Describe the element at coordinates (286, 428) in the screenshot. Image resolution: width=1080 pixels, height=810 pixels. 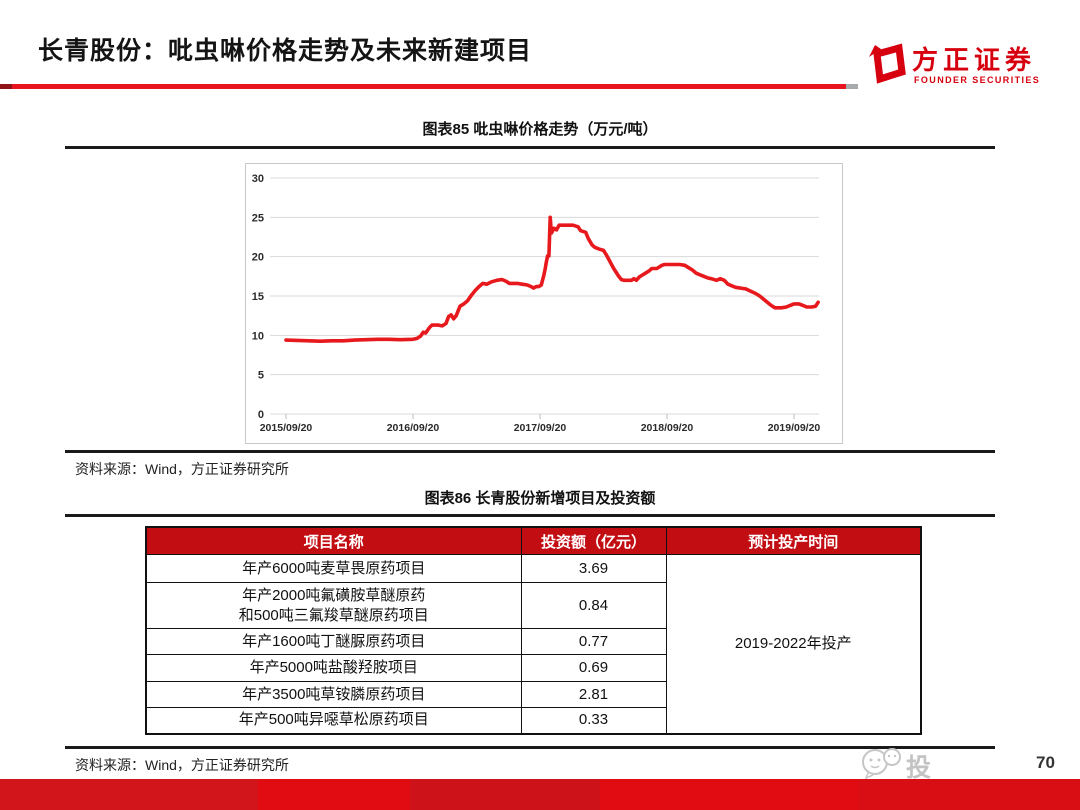
I see `x-tick-label: 2015/09/20` at that location.